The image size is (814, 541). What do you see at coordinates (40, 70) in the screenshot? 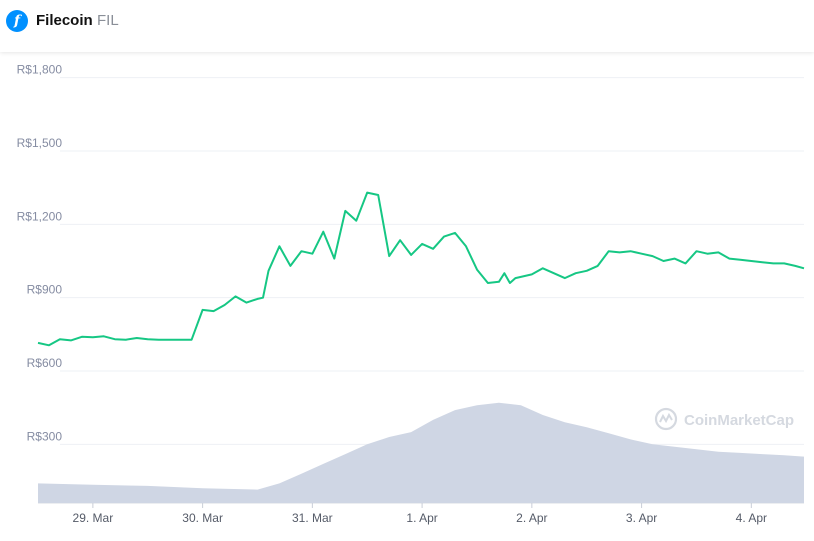
I see `y-tick-label: R$1,800` at bounding box center [40, 70].